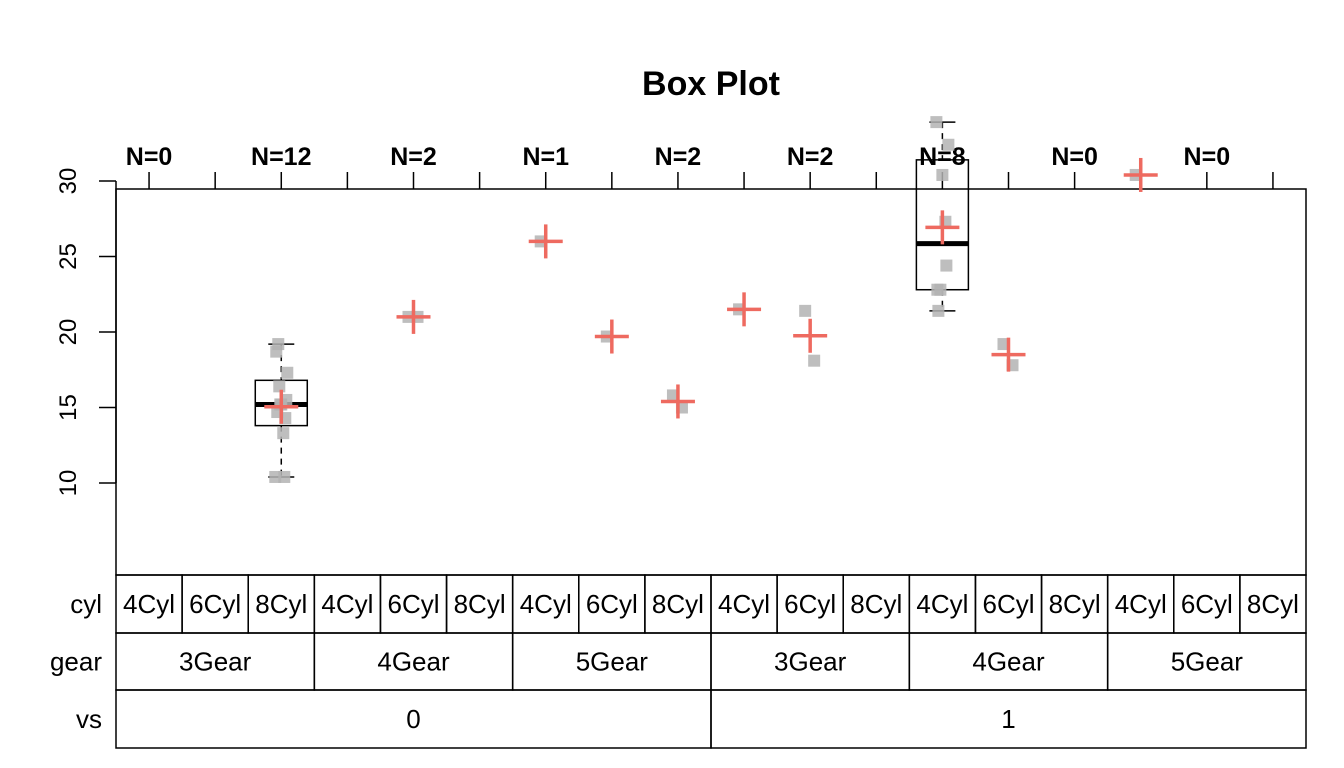 Image resolution: width=1344 pixels, height=768 pixels. What do you see at coordinates (86, 332) in the screenshot?
I see `y-axis: 10 15 20 25 30` at bounding box center [86, 332].